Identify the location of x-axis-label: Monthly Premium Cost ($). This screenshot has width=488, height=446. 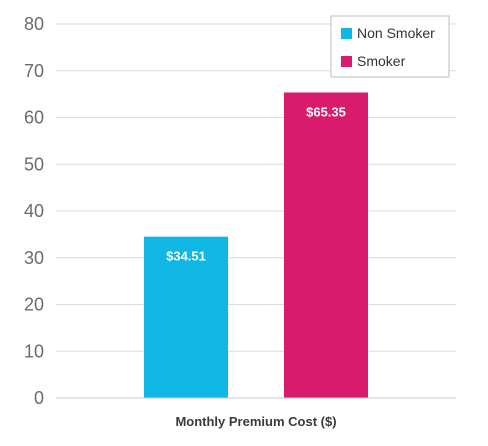
(255, 421).